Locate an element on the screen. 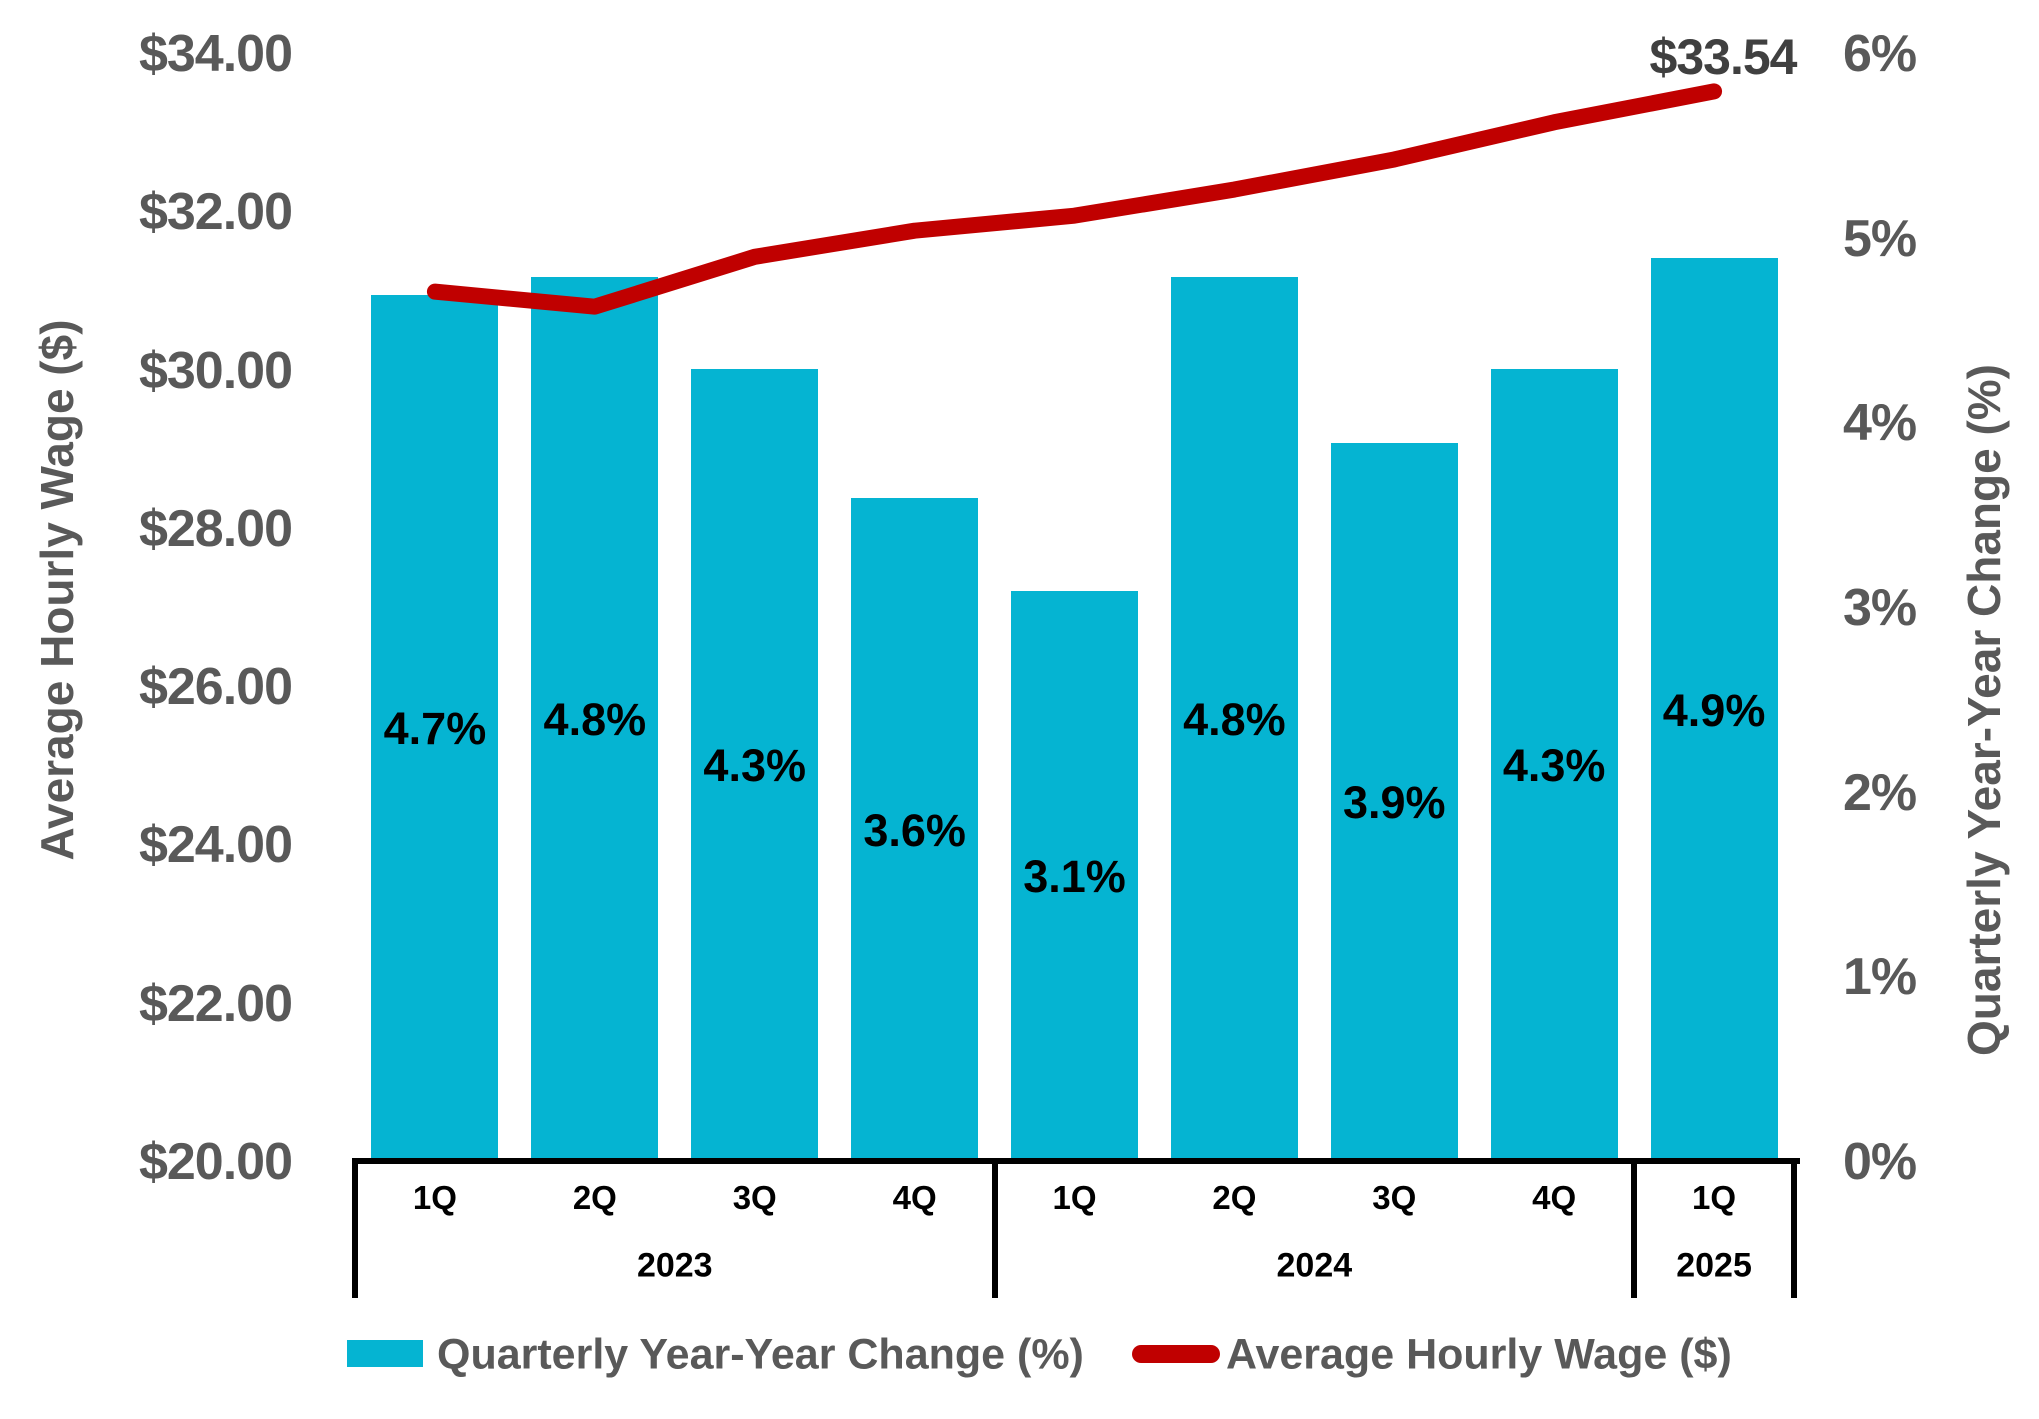 This screenshot has height=1419, width=2039. left-axis-tick: $26.00 is located at coordinates (215, 686).